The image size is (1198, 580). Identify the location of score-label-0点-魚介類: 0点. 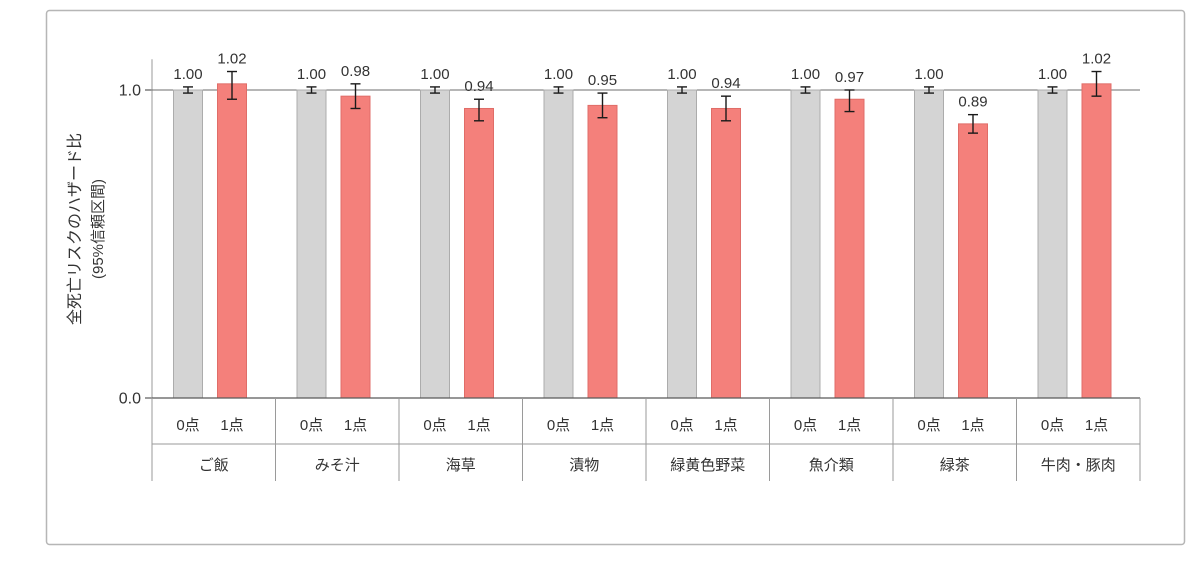
(805, 425).